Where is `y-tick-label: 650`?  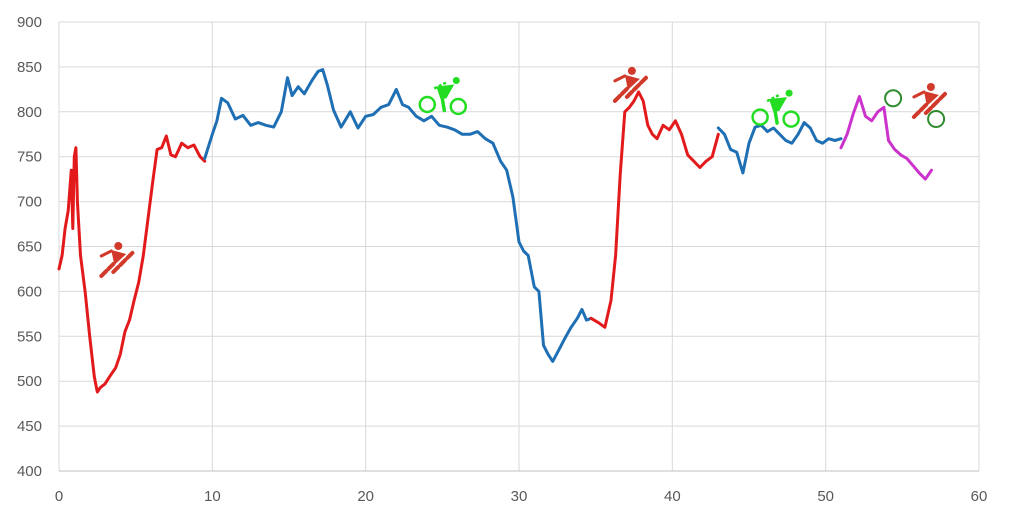 y-tick-label: 650 is located at coordinates (29, 247).